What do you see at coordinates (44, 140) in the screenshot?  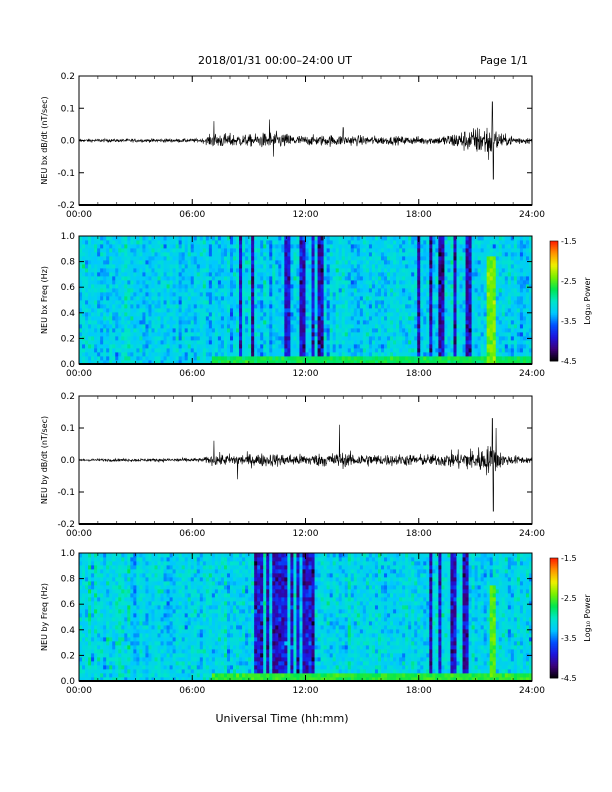 I see `y-axis-label: NEU bx dB/dt (nT/sec)` at bounding box center [44, 140].